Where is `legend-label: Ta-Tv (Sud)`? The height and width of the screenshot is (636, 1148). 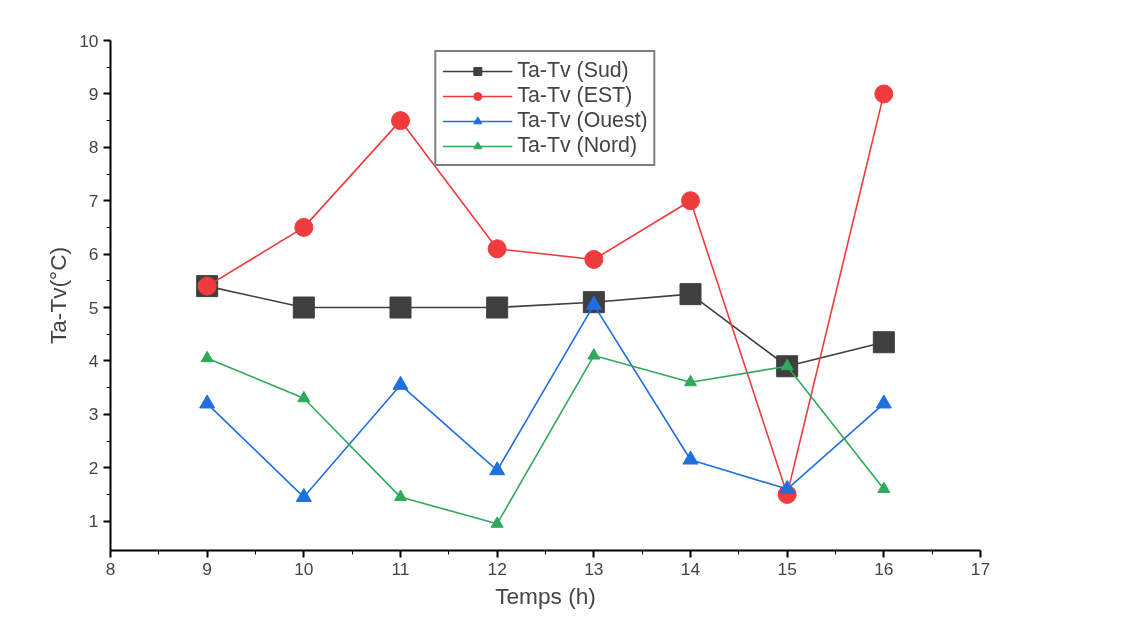 legend-label: Ta-Tv (Sud) is located at coordinates (573, 70).